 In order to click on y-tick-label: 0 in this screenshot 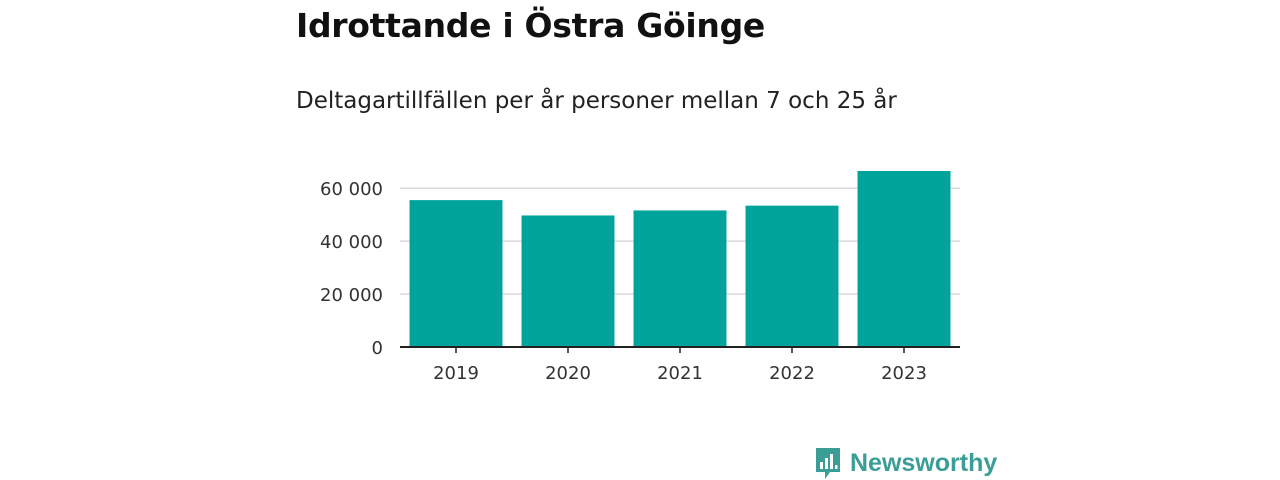, I will do `click(377, 348)`.